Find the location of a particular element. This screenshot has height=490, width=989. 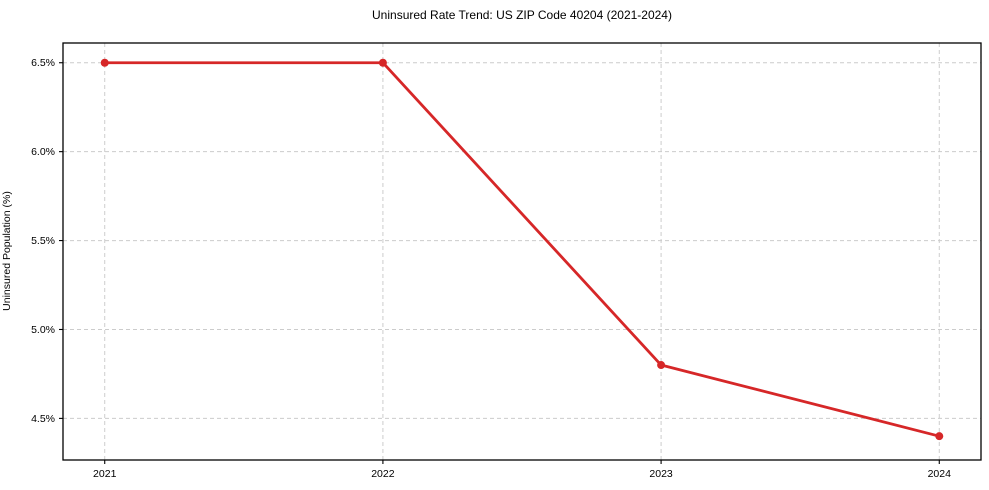

x-tick-label: 2022 is located at coordinates (383, 474).